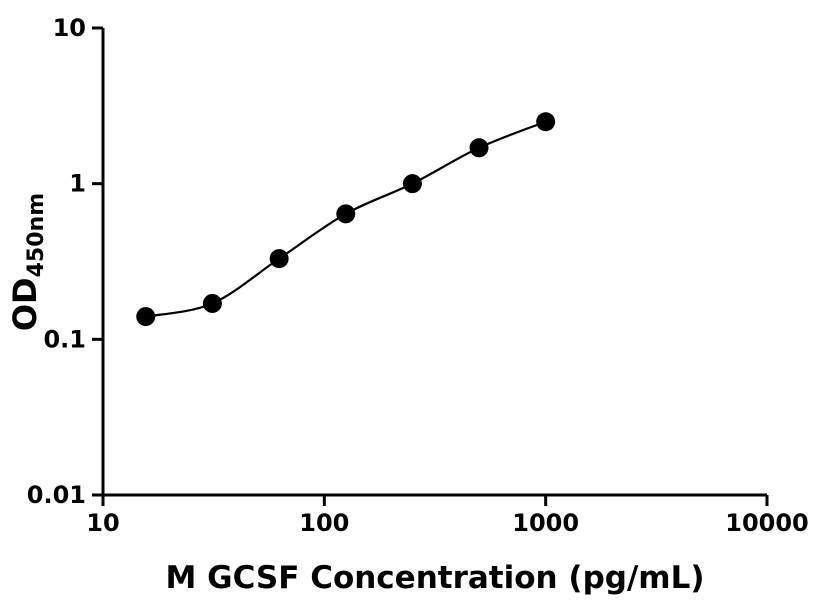  What do you see at coordinates (545, 523) in the screenshot?
I see `x-axis-tick-label: 1000` at bounding box center [545, 523].